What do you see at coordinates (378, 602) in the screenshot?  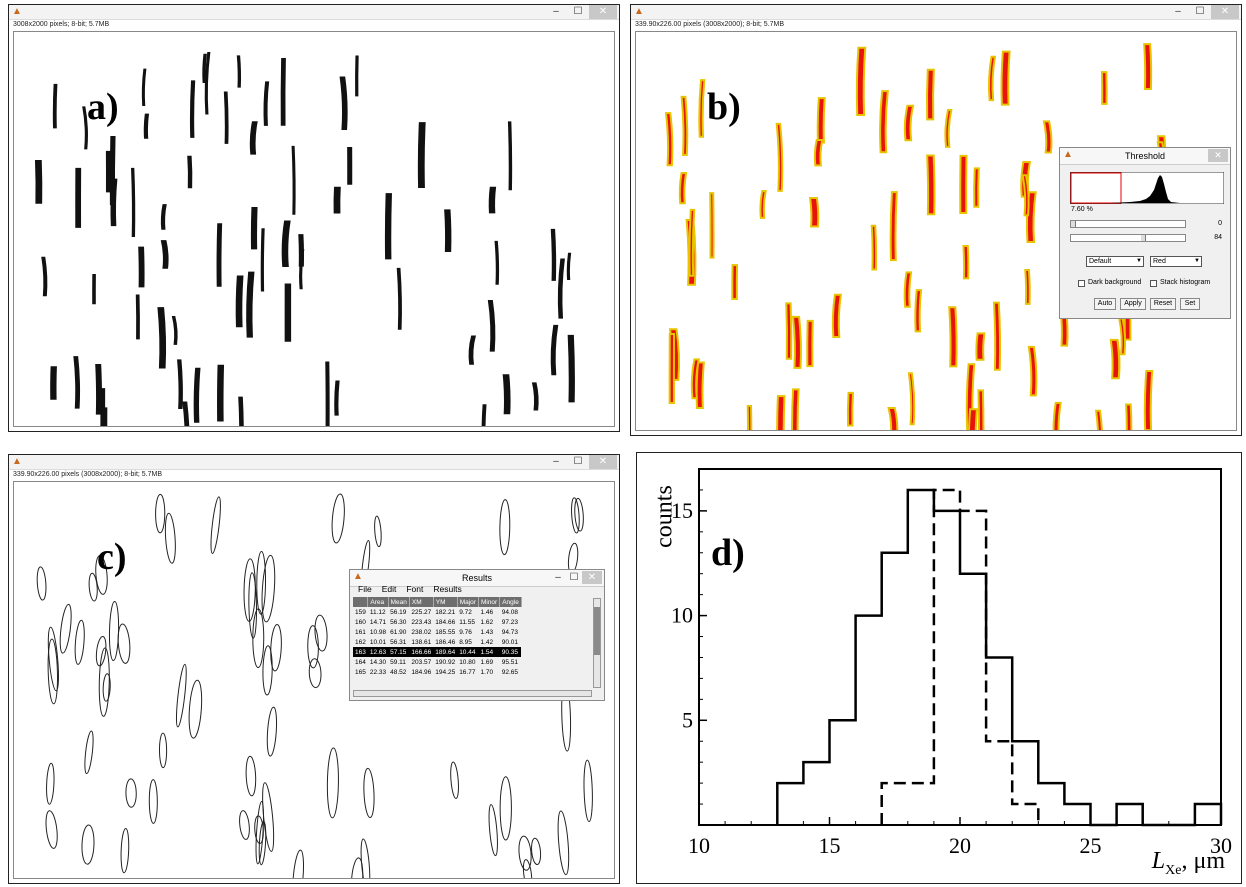 I see `column-header: Area` at bounding box center [378, 602].